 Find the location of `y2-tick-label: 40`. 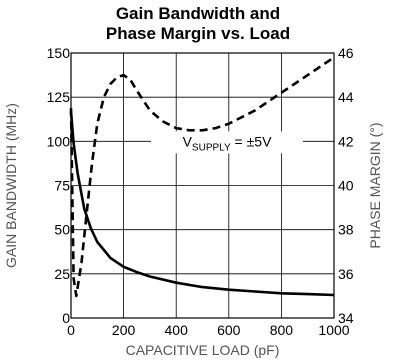

y2-tick-label: 40 is located at coordinates (346, 186).